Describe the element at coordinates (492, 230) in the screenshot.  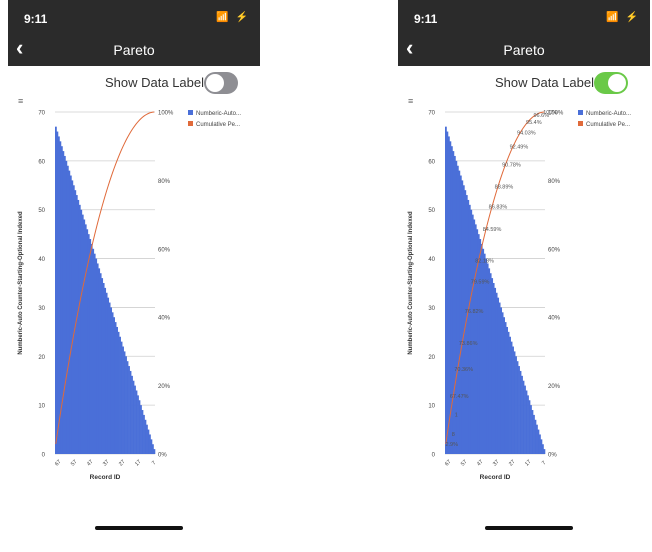
I see `data-label: 84.59%` at that location.